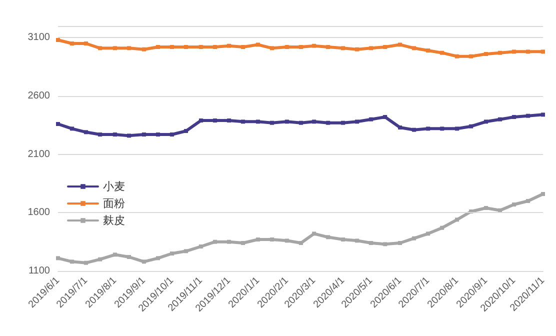 The image size is (556, 336). I want to click on y-tick-label: 3100, so click(39, 38).